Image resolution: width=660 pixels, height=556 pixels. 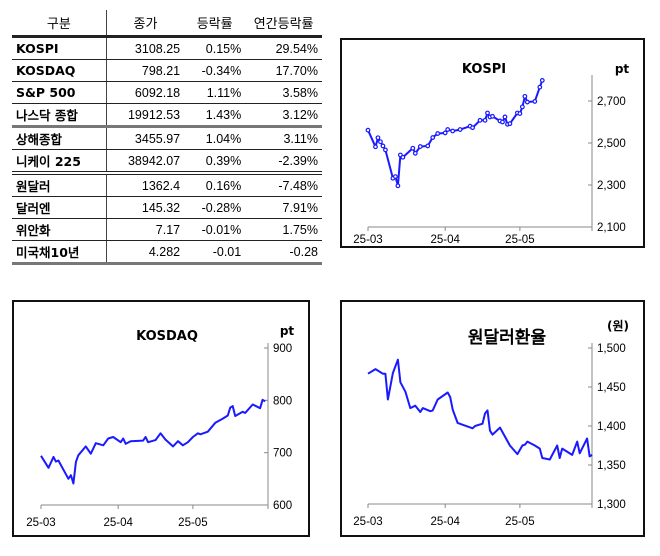 I want to click on cell-change: 1.43%, so click(x=215, y=115).